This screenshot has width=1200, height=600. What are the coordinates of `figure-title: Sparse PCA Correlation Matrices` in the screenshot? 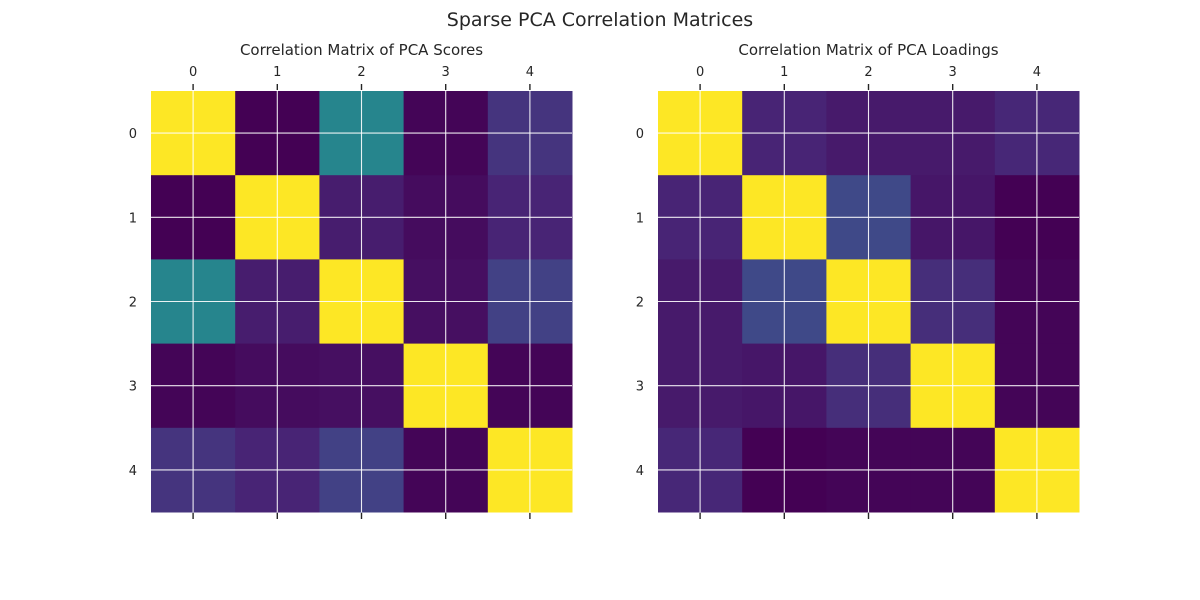 It's located at (600, 20).